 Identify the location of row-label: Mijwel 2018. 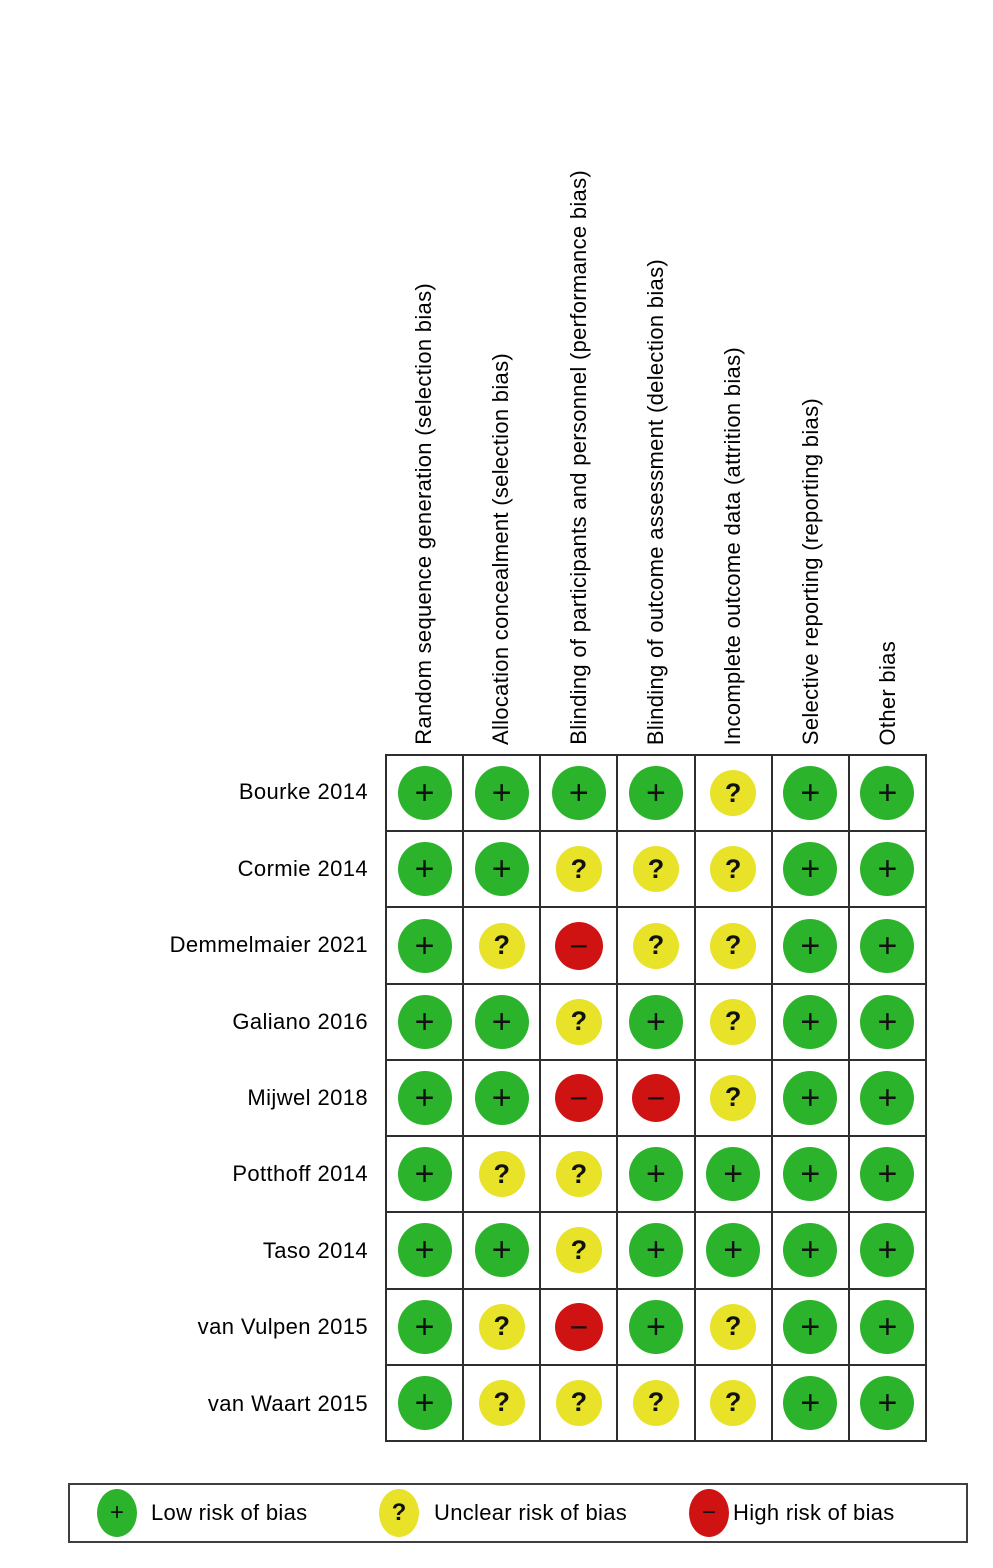
(307, 1097).